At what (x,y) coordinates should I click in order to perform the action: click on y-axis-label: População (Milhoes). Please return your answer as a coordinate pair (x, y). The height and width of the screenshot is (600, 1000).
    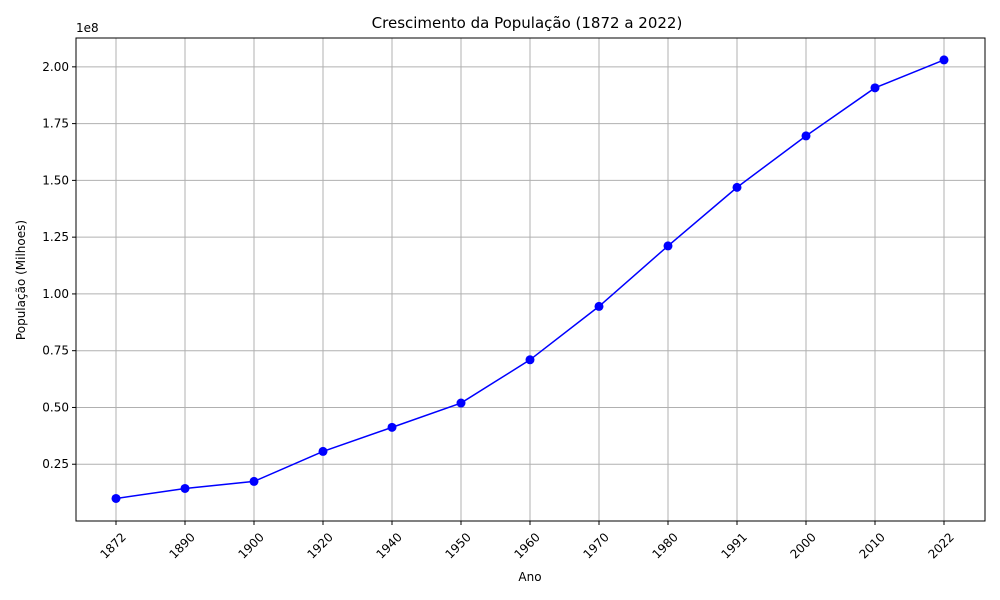
    Looking at the image, I should click on (21, 280).